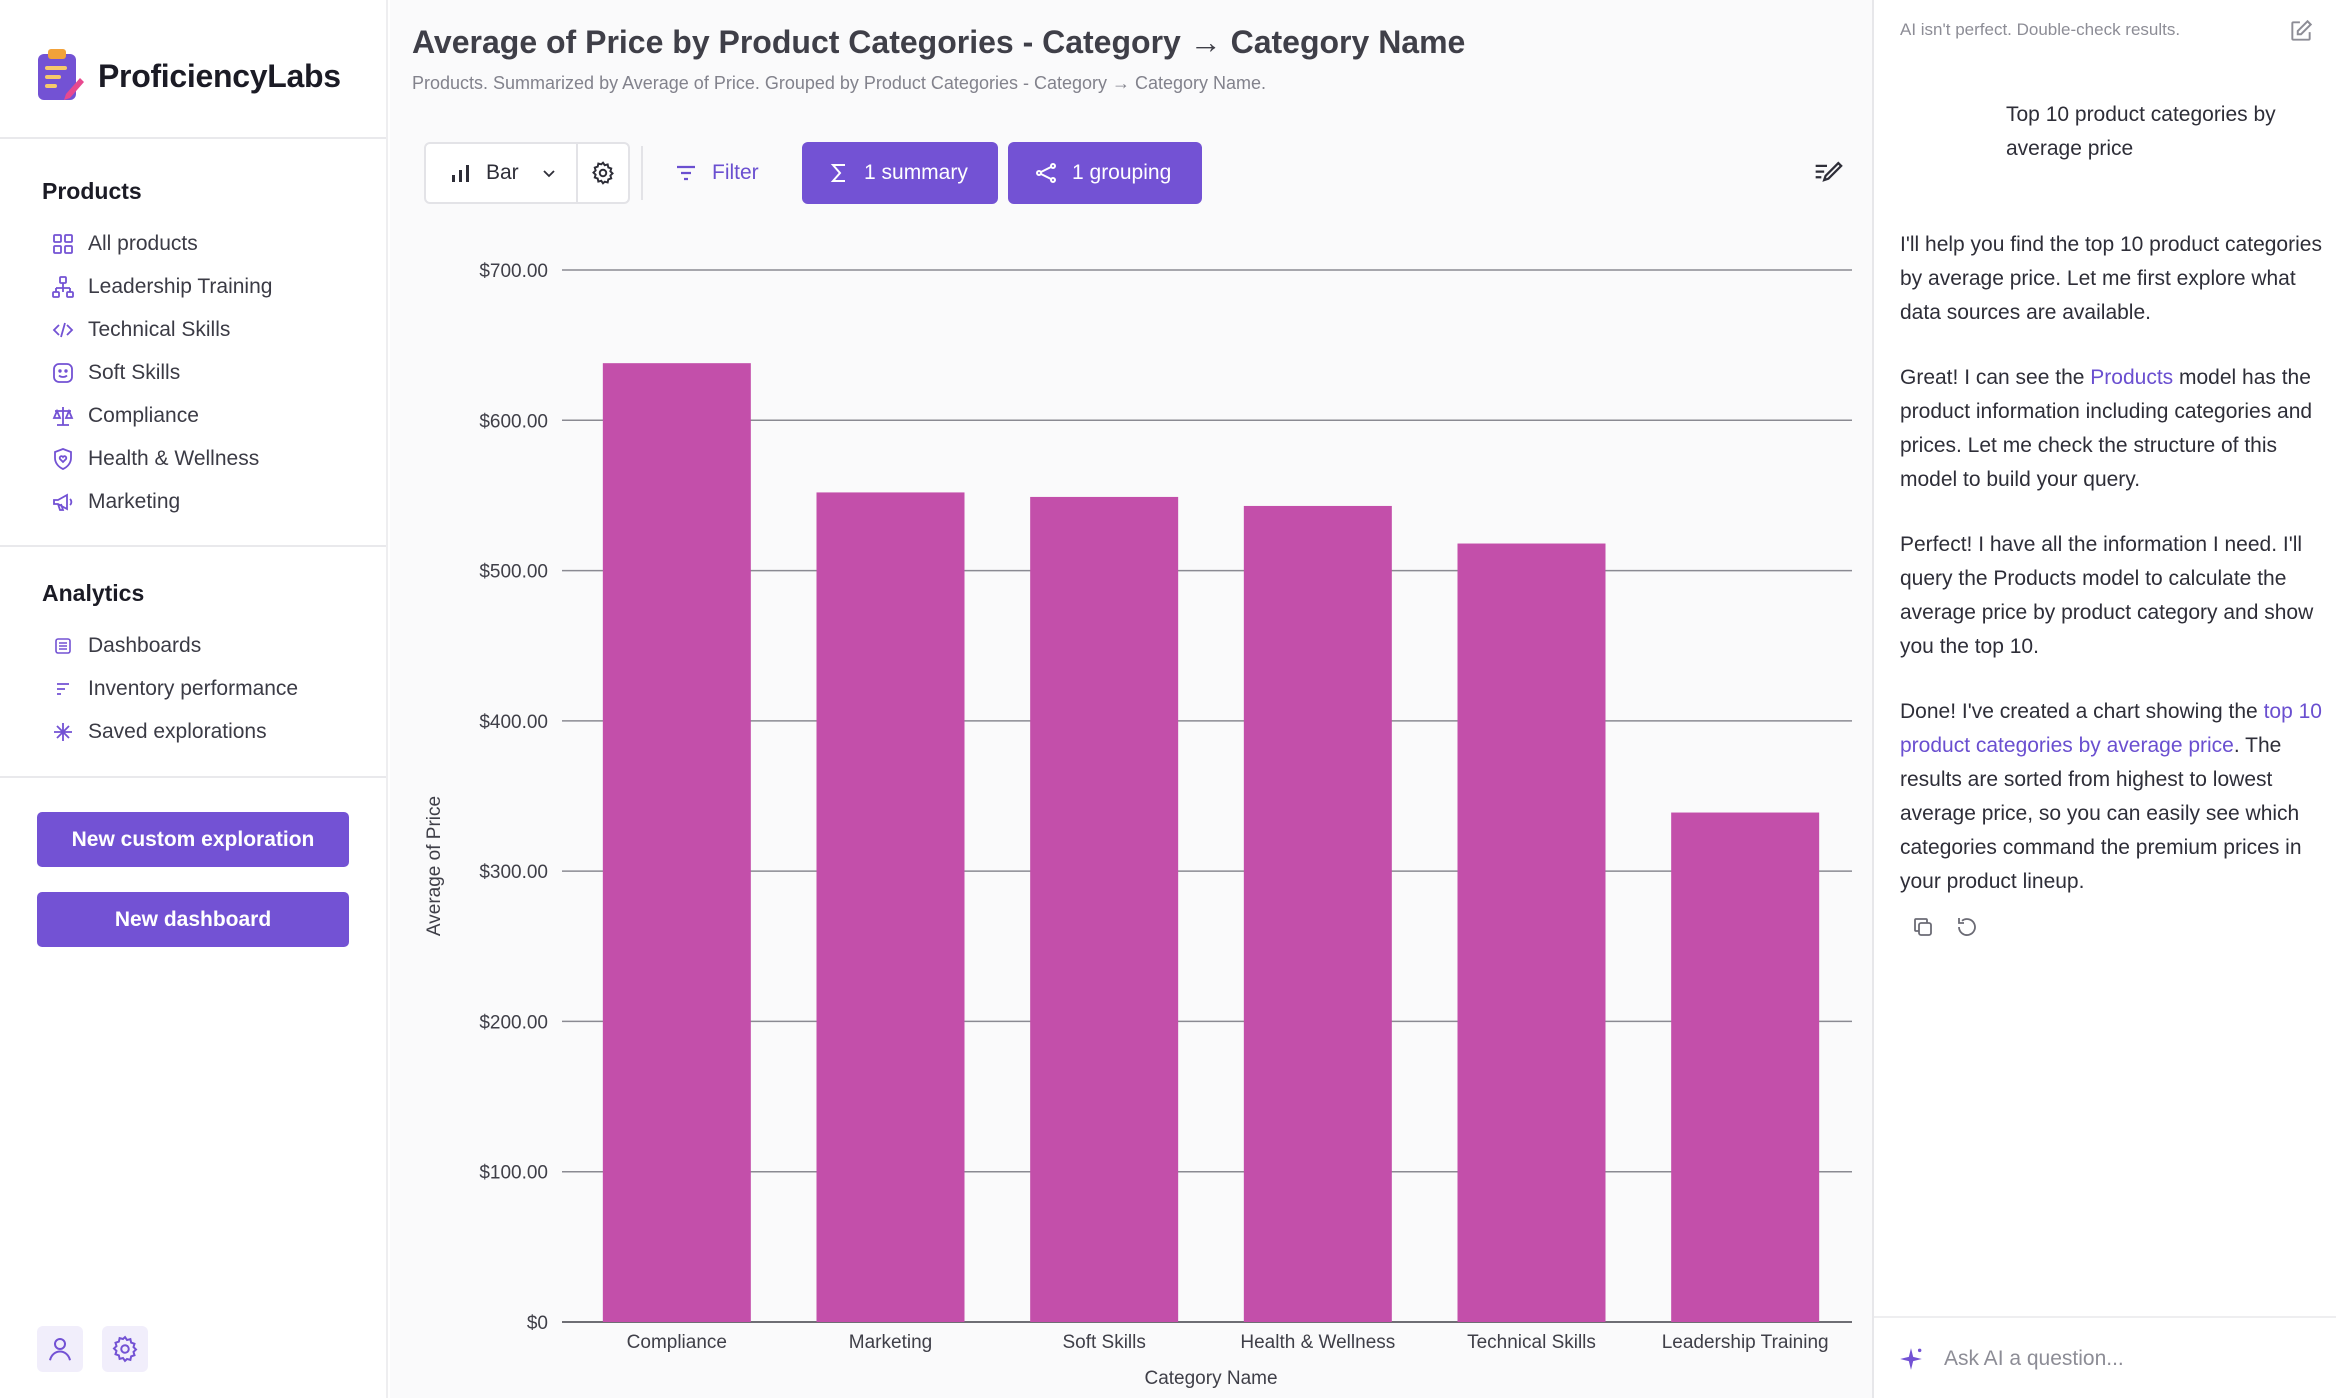  Describe the element at coordinates (513, 421) in the screenshot. I see `y-tick-label: $600.00` at that location.